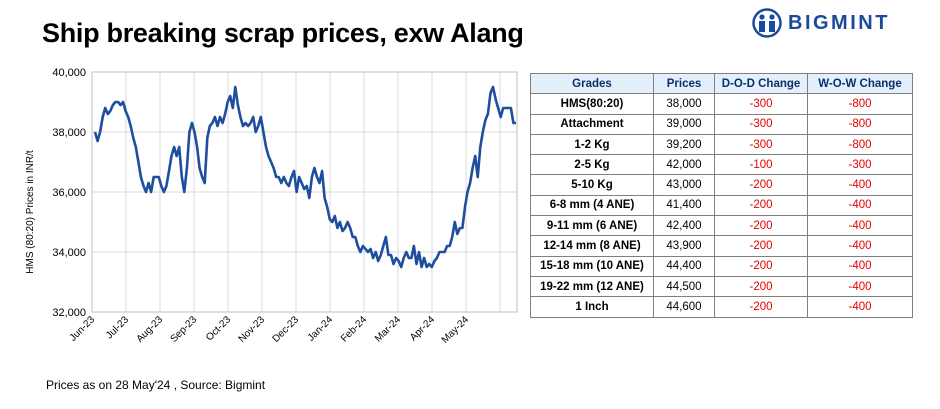  What do you see at coordinates (69, 253) in the screenshot?
I see `y-tick-label: 34,000` at bounding box center [69, 253].